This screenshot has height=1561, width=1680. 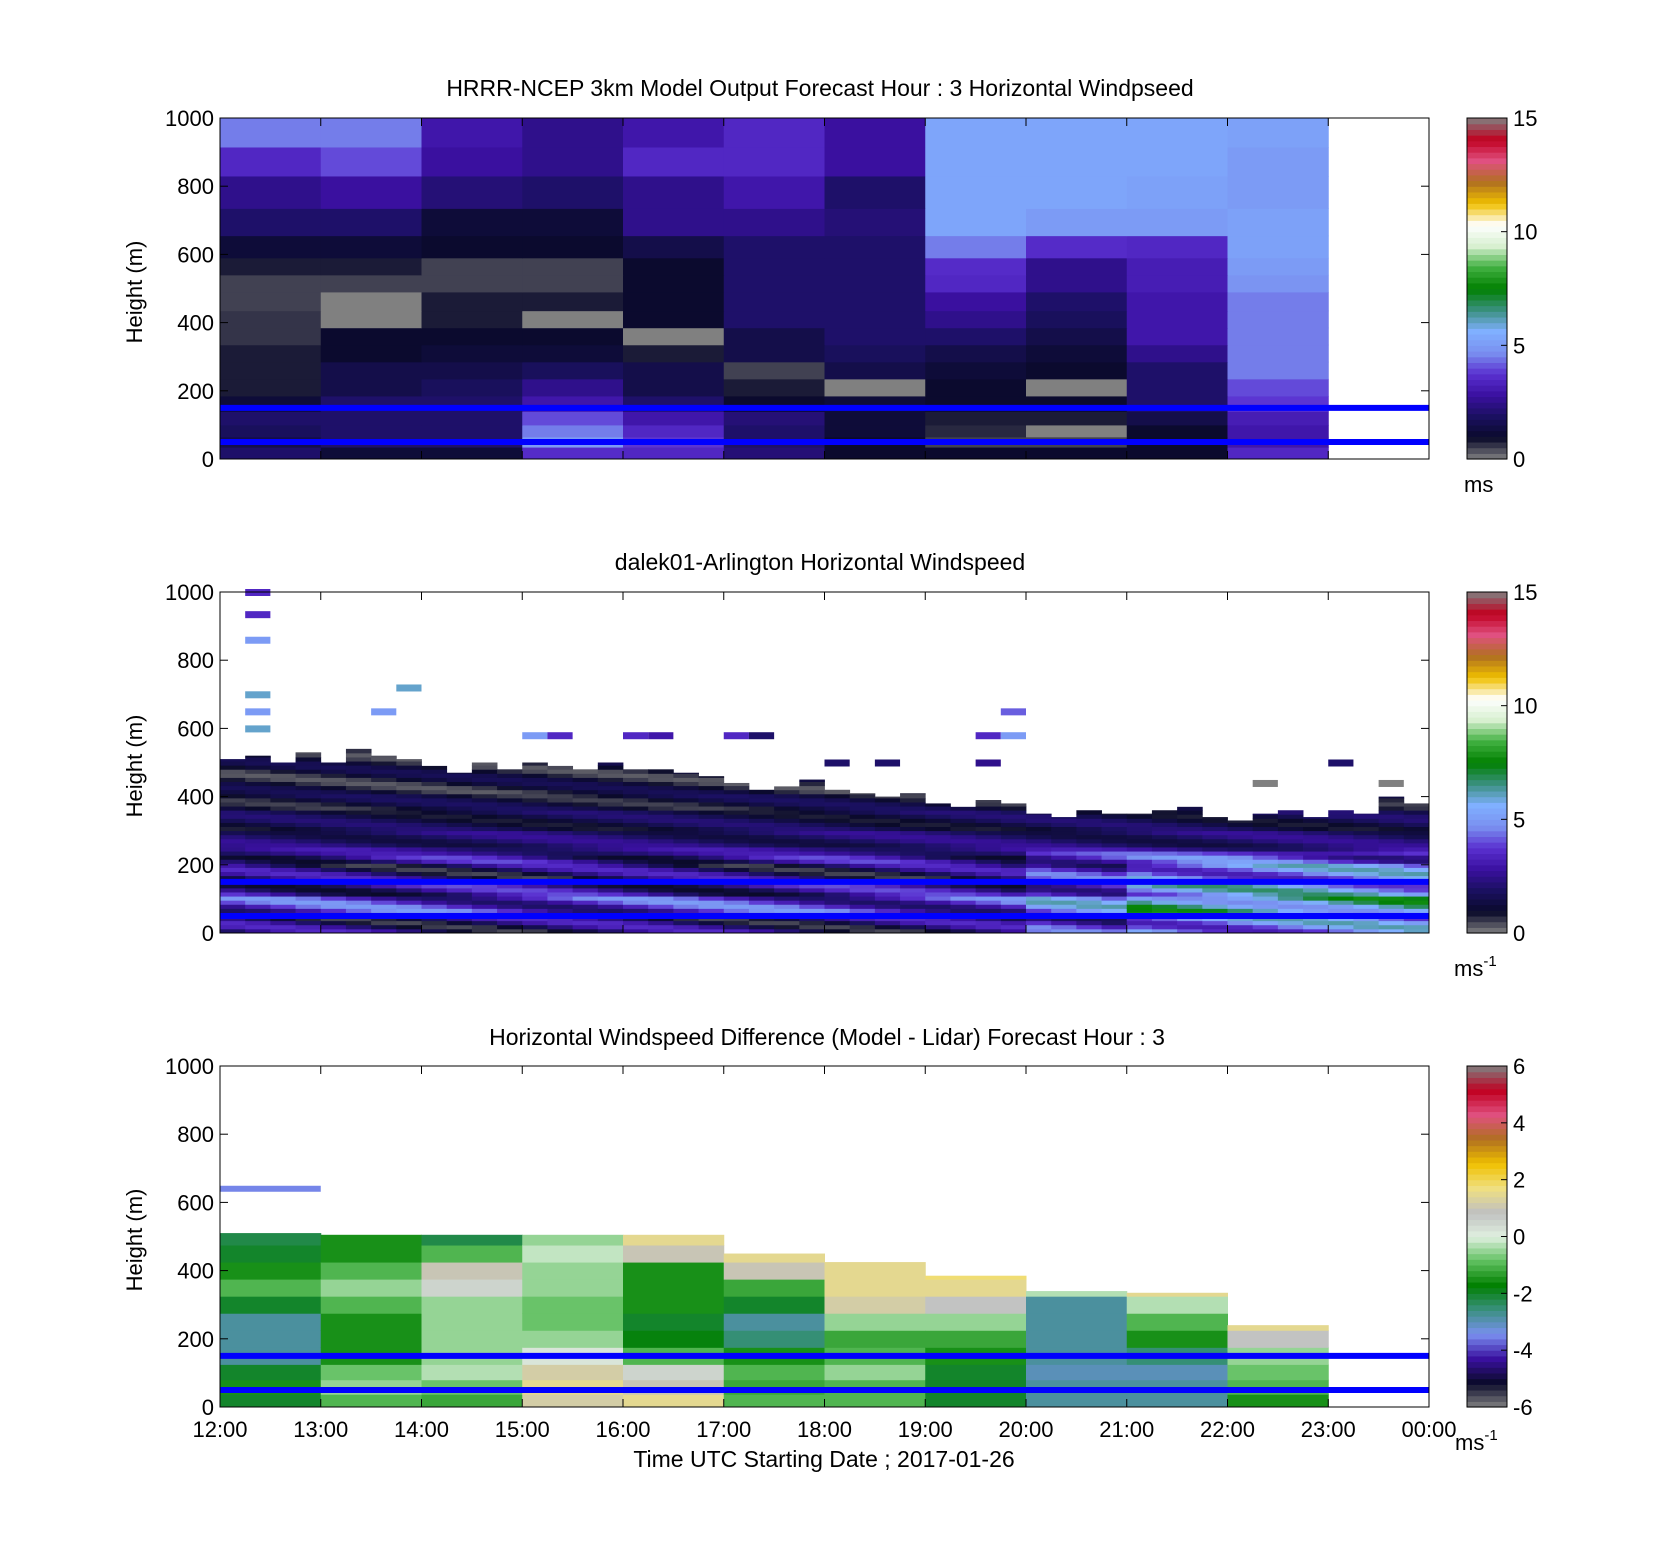 What do you see at coordinates (1468, 968) in the screenshot?
I see `colorbar-unit-base: ms` at bounding box center [1468, 968].